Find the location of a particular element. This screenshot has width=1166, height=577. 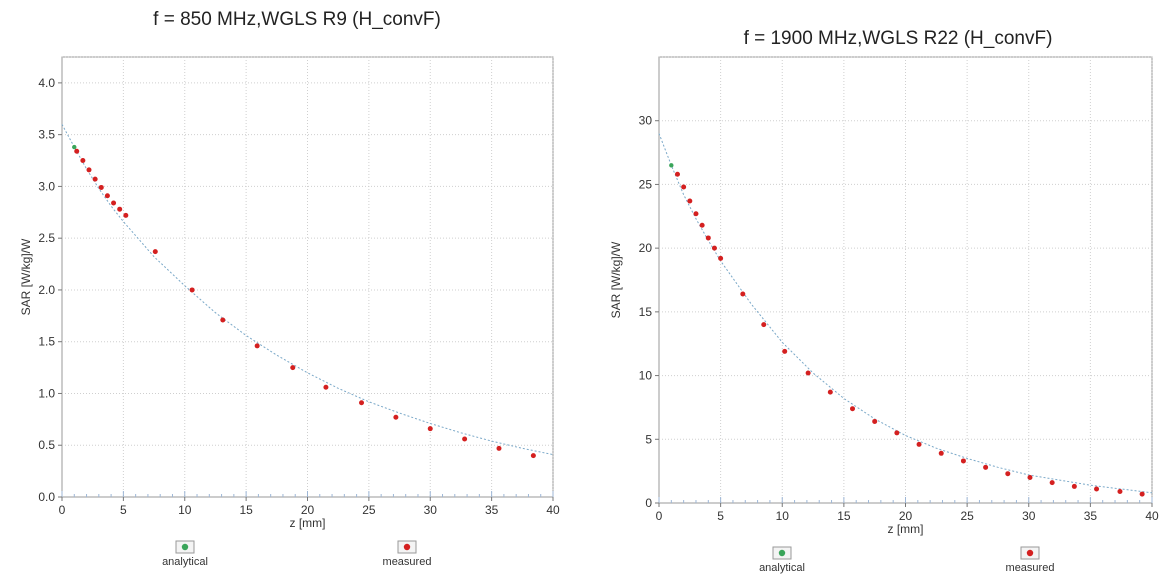

y-tick-label: 0.5 is located at coordinates (46, 445).